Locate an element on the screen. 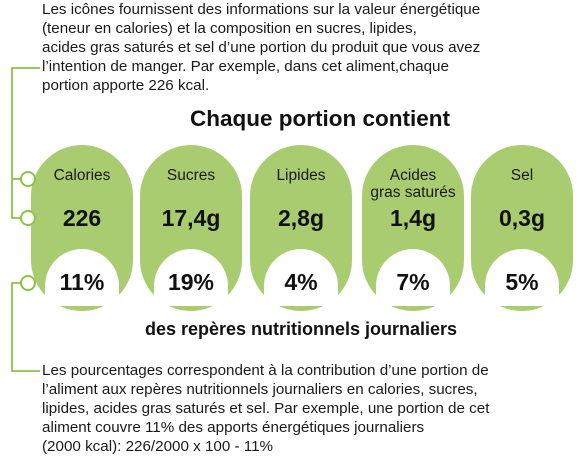 The height and width of the screenshot is (463, 581). nutrient-lipides: Lipides 2,8g 4% is located at coordinates (301, 228).